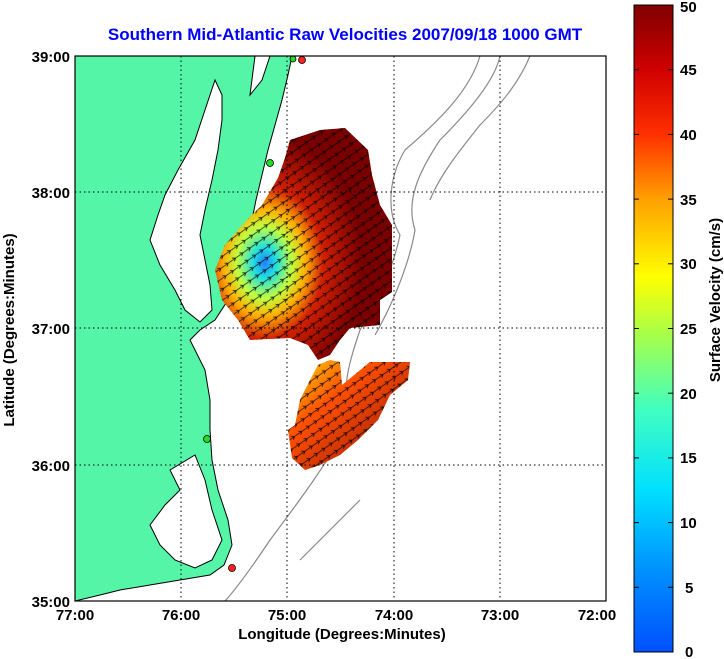 The height and width of the screenshot is (659, 724). I want to click on x-tick-label: 74:00, so click(394, 615).